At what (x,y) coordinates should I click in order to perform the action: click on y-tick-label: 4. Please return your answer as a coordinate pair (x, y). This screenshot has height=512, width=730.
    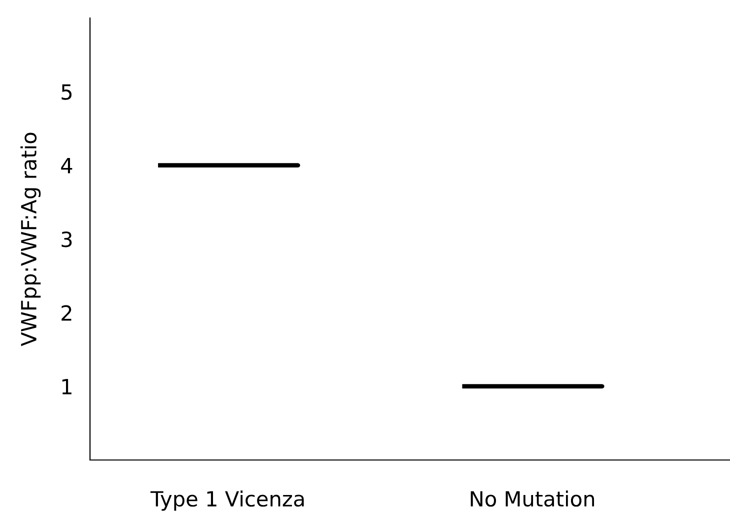
    Looking at the image, I should click on (66, 166).